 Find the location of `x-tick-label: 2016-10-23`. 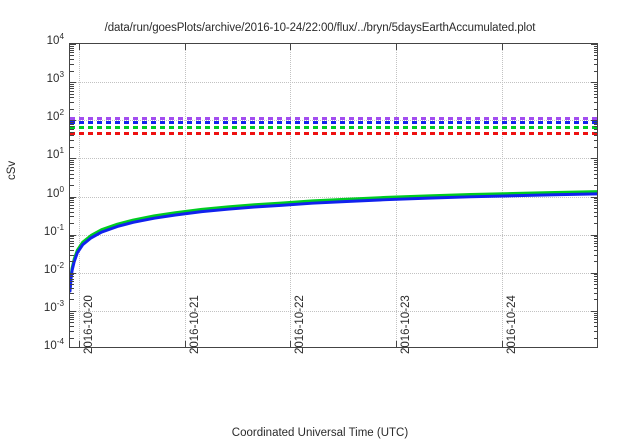

x-tick-label: 2016-10-23 is located at coordinates (406, 324).